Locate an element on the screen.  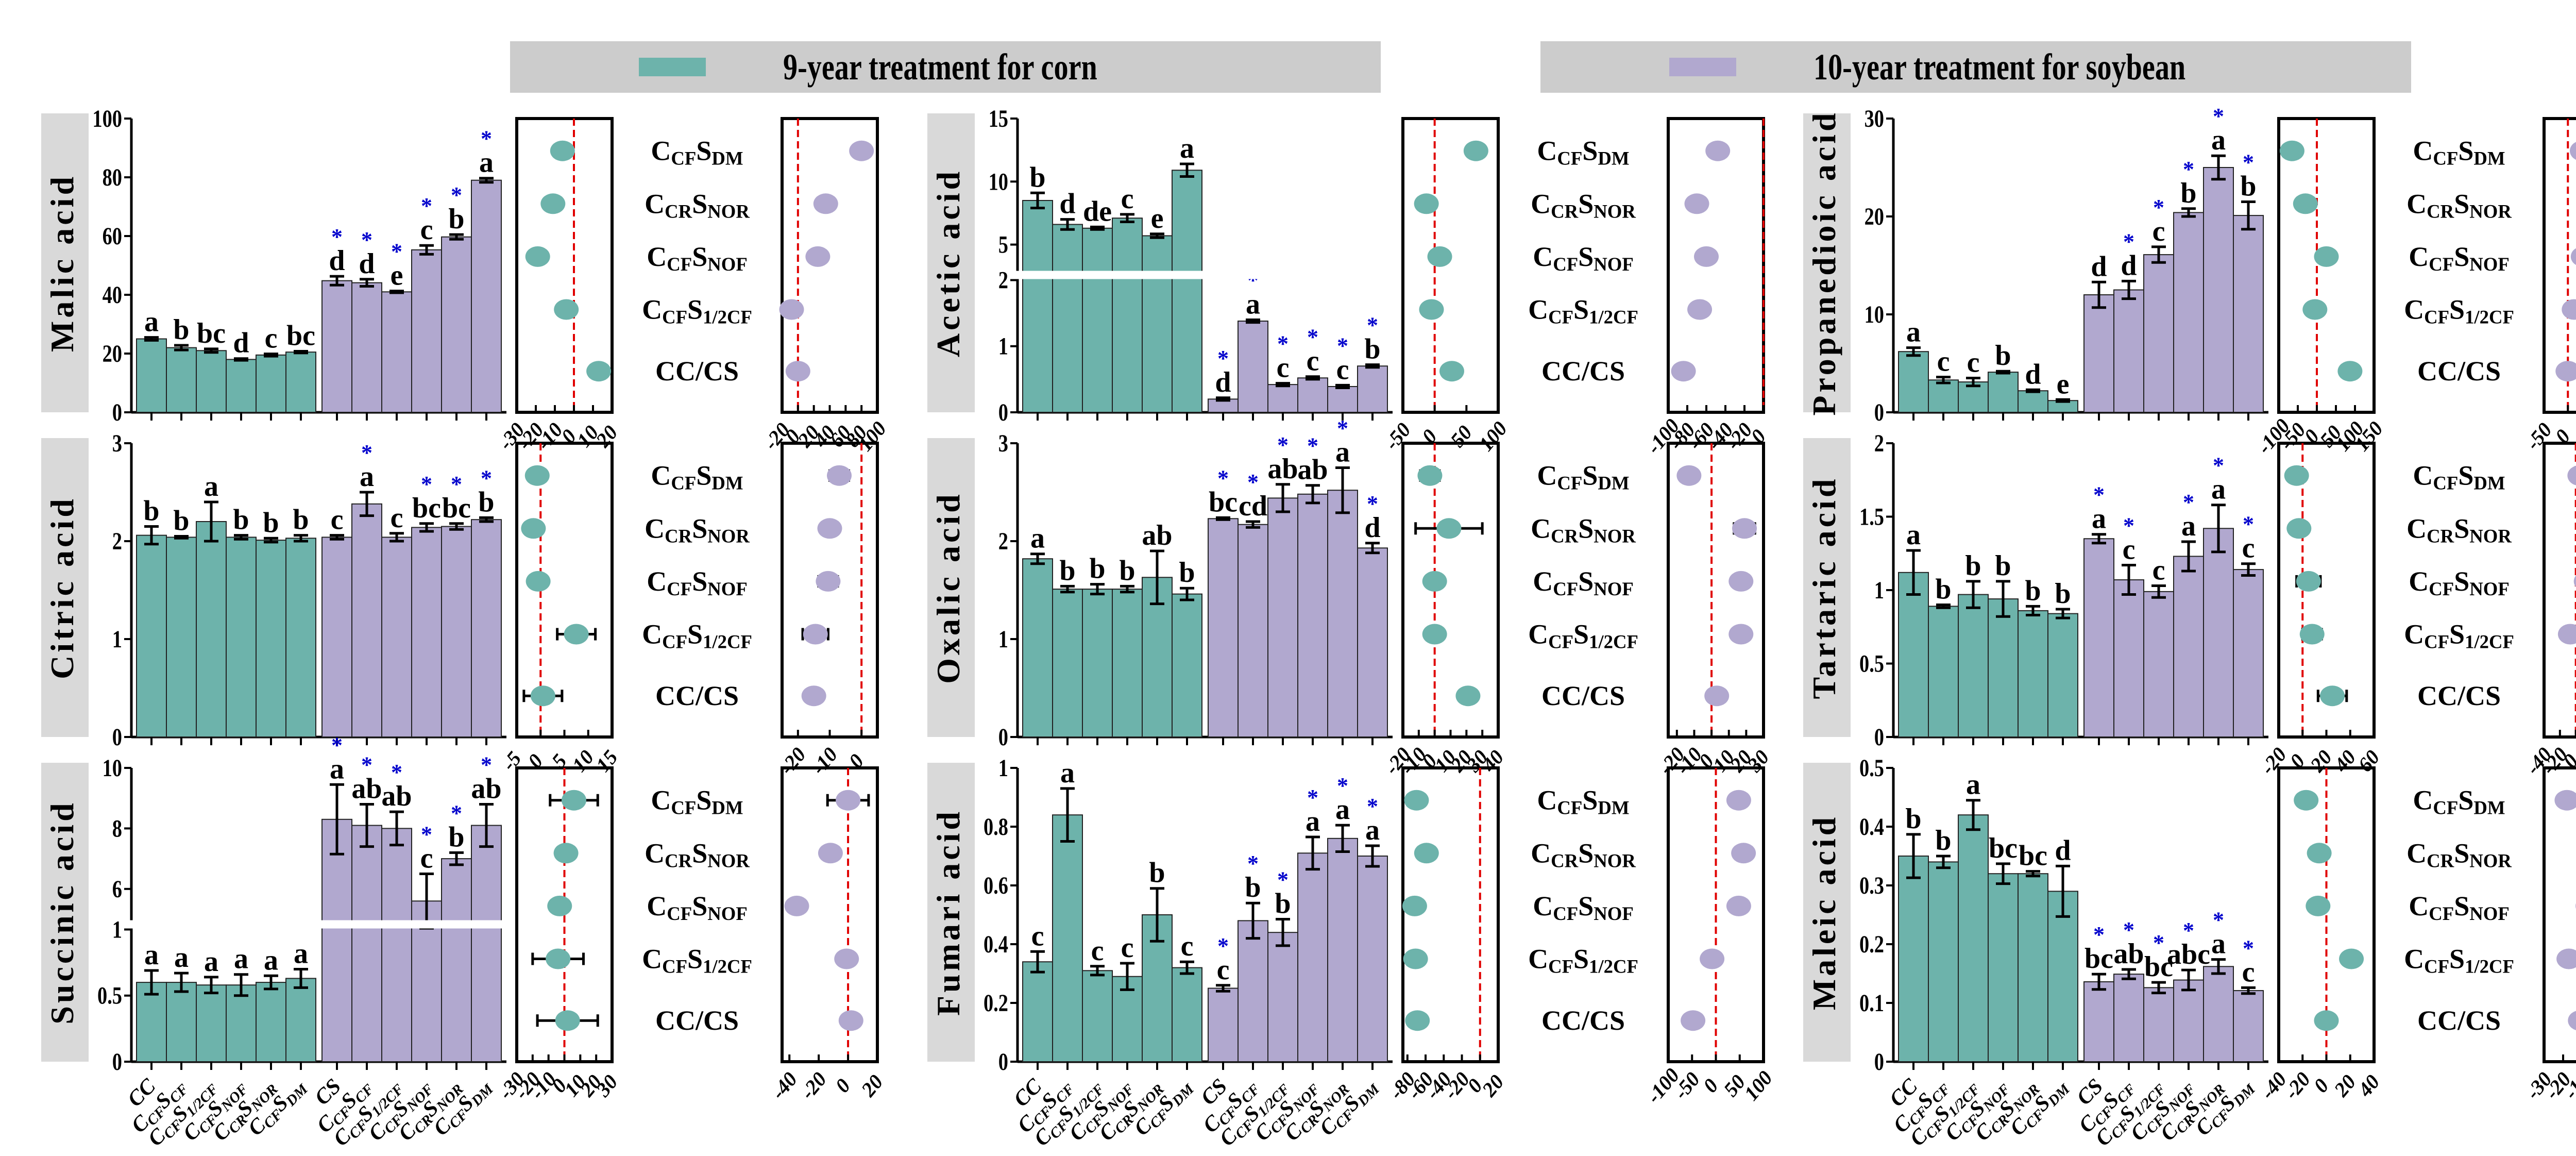
significance-letter: d is located at coordinates (2063, 850).